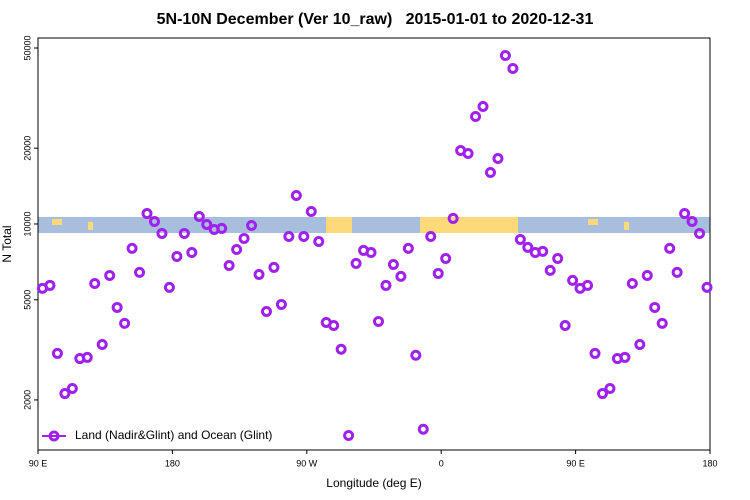  Describe the element at coordinates (27, 223) in the screenshot. I see `y-tick-label: 10000` at that location.